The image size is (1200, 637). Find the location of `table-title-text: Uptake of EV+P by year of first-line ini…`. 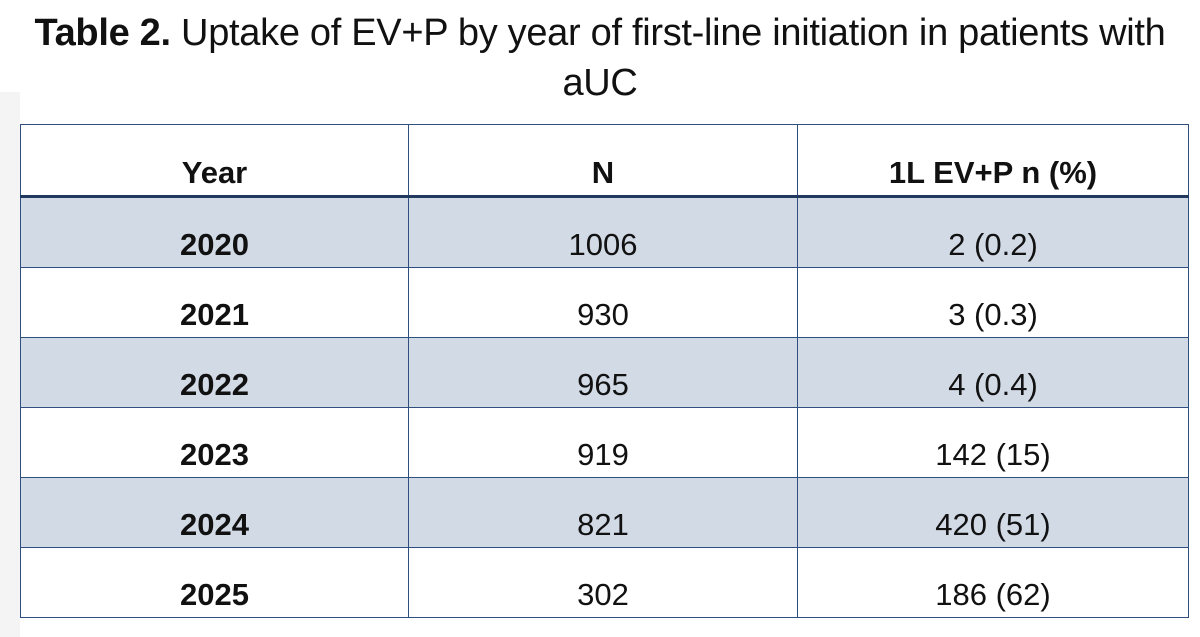

table-title-text: Uptake of EV+P by year of first-line ini… is located at coordinates (673, 58).